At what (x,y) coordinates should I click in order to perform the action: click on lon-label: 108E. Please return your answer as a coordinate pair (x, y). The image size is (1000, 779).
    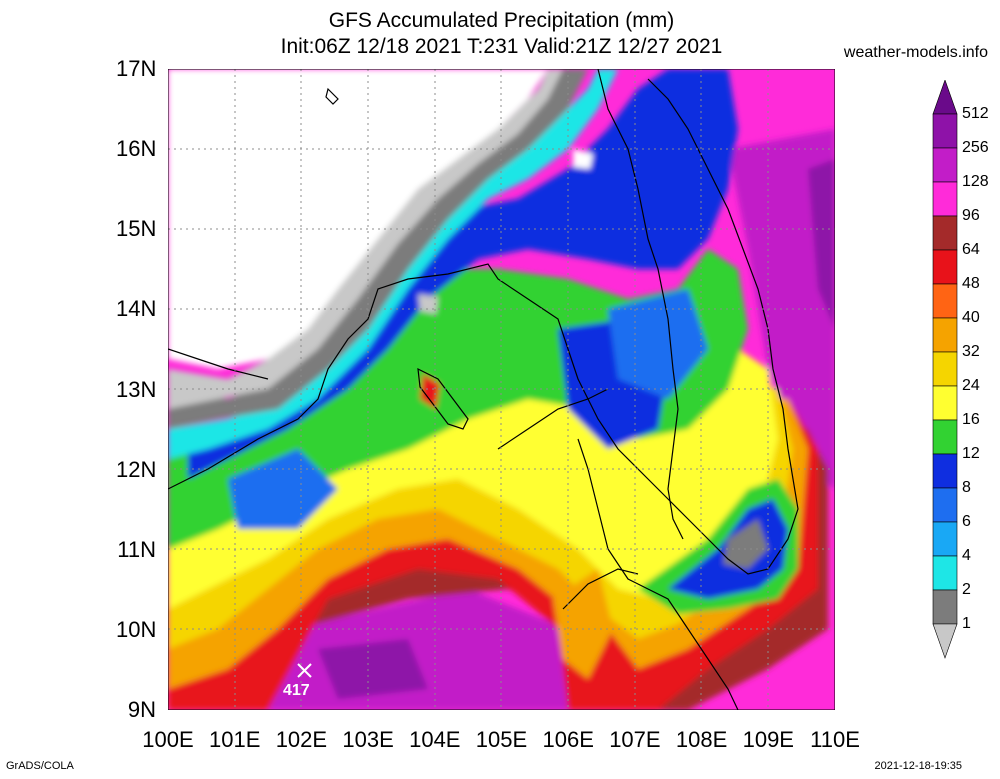
    Looking at the image, I should click on (701, 739).